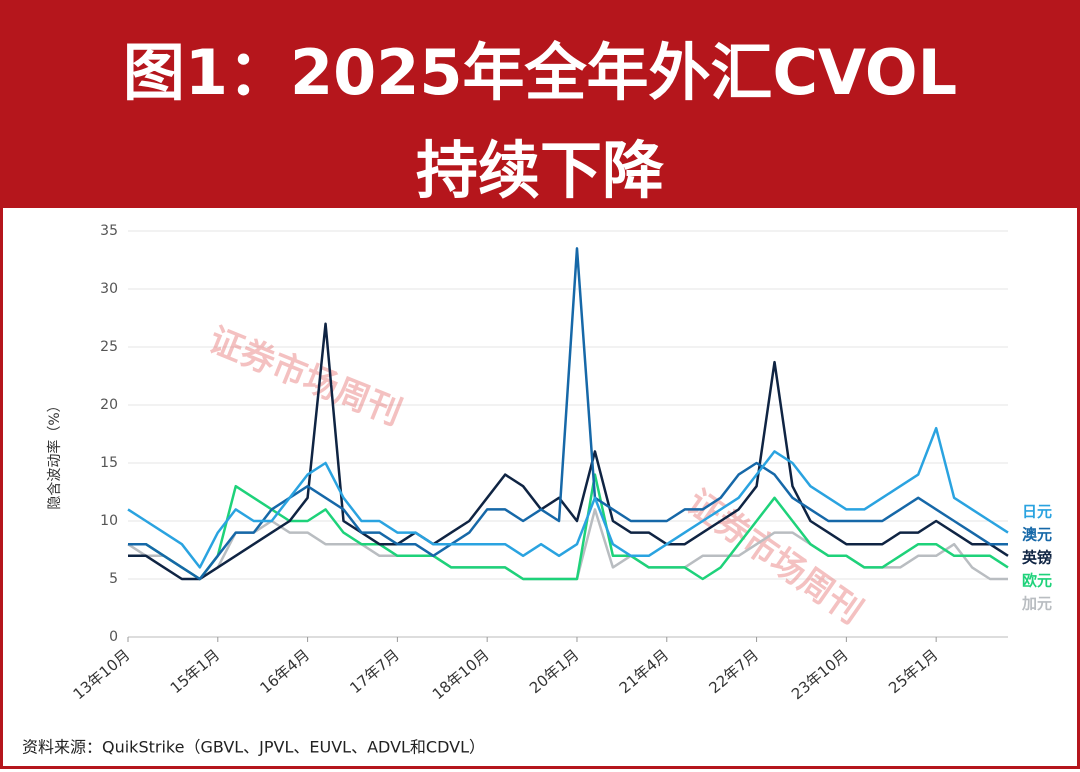 This screenshot has width=1080, height=772. I want to click on legend-label: 日元, so click(1037, 512).